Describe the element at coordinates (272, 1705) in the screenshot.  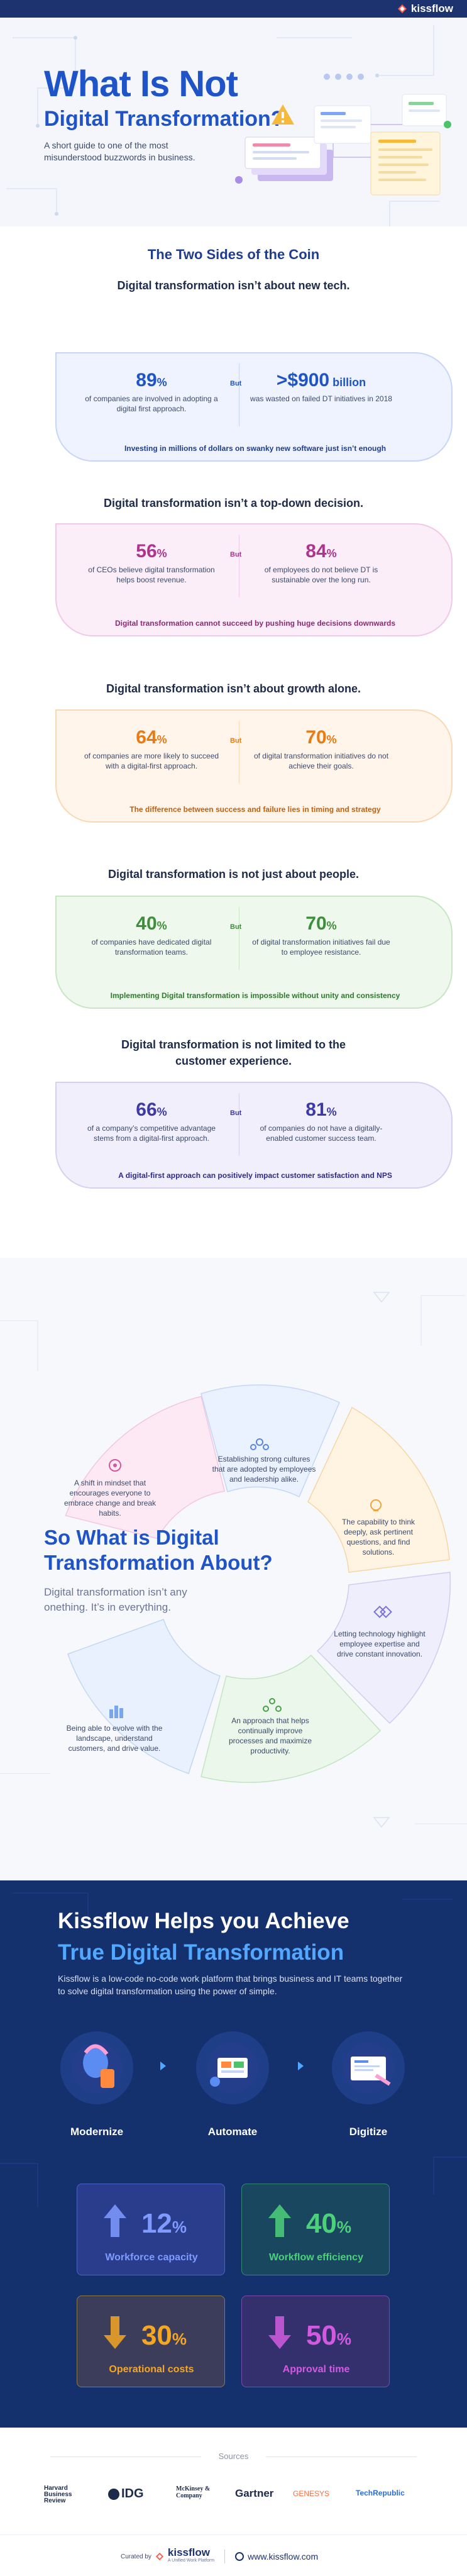
I see `process-icon` at that location.